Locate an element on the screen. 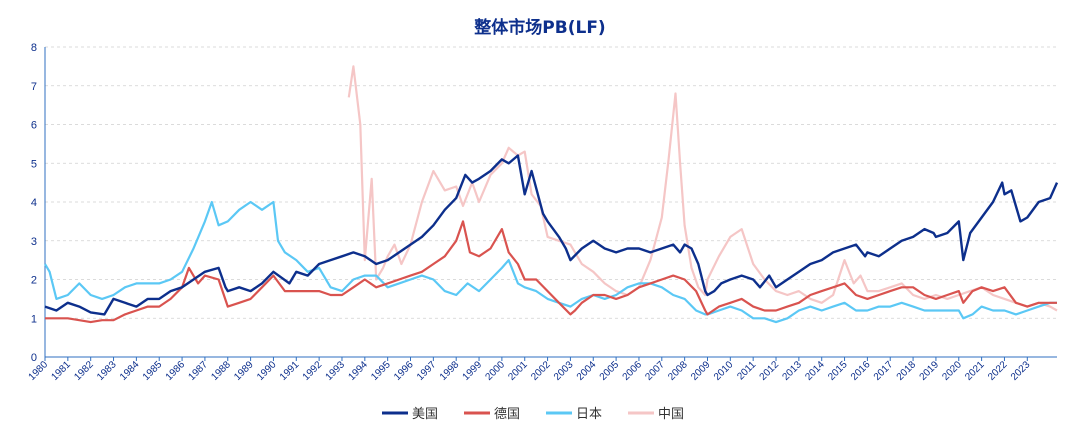  x-tick-label: 1988 is located at coordinates (221, 371).